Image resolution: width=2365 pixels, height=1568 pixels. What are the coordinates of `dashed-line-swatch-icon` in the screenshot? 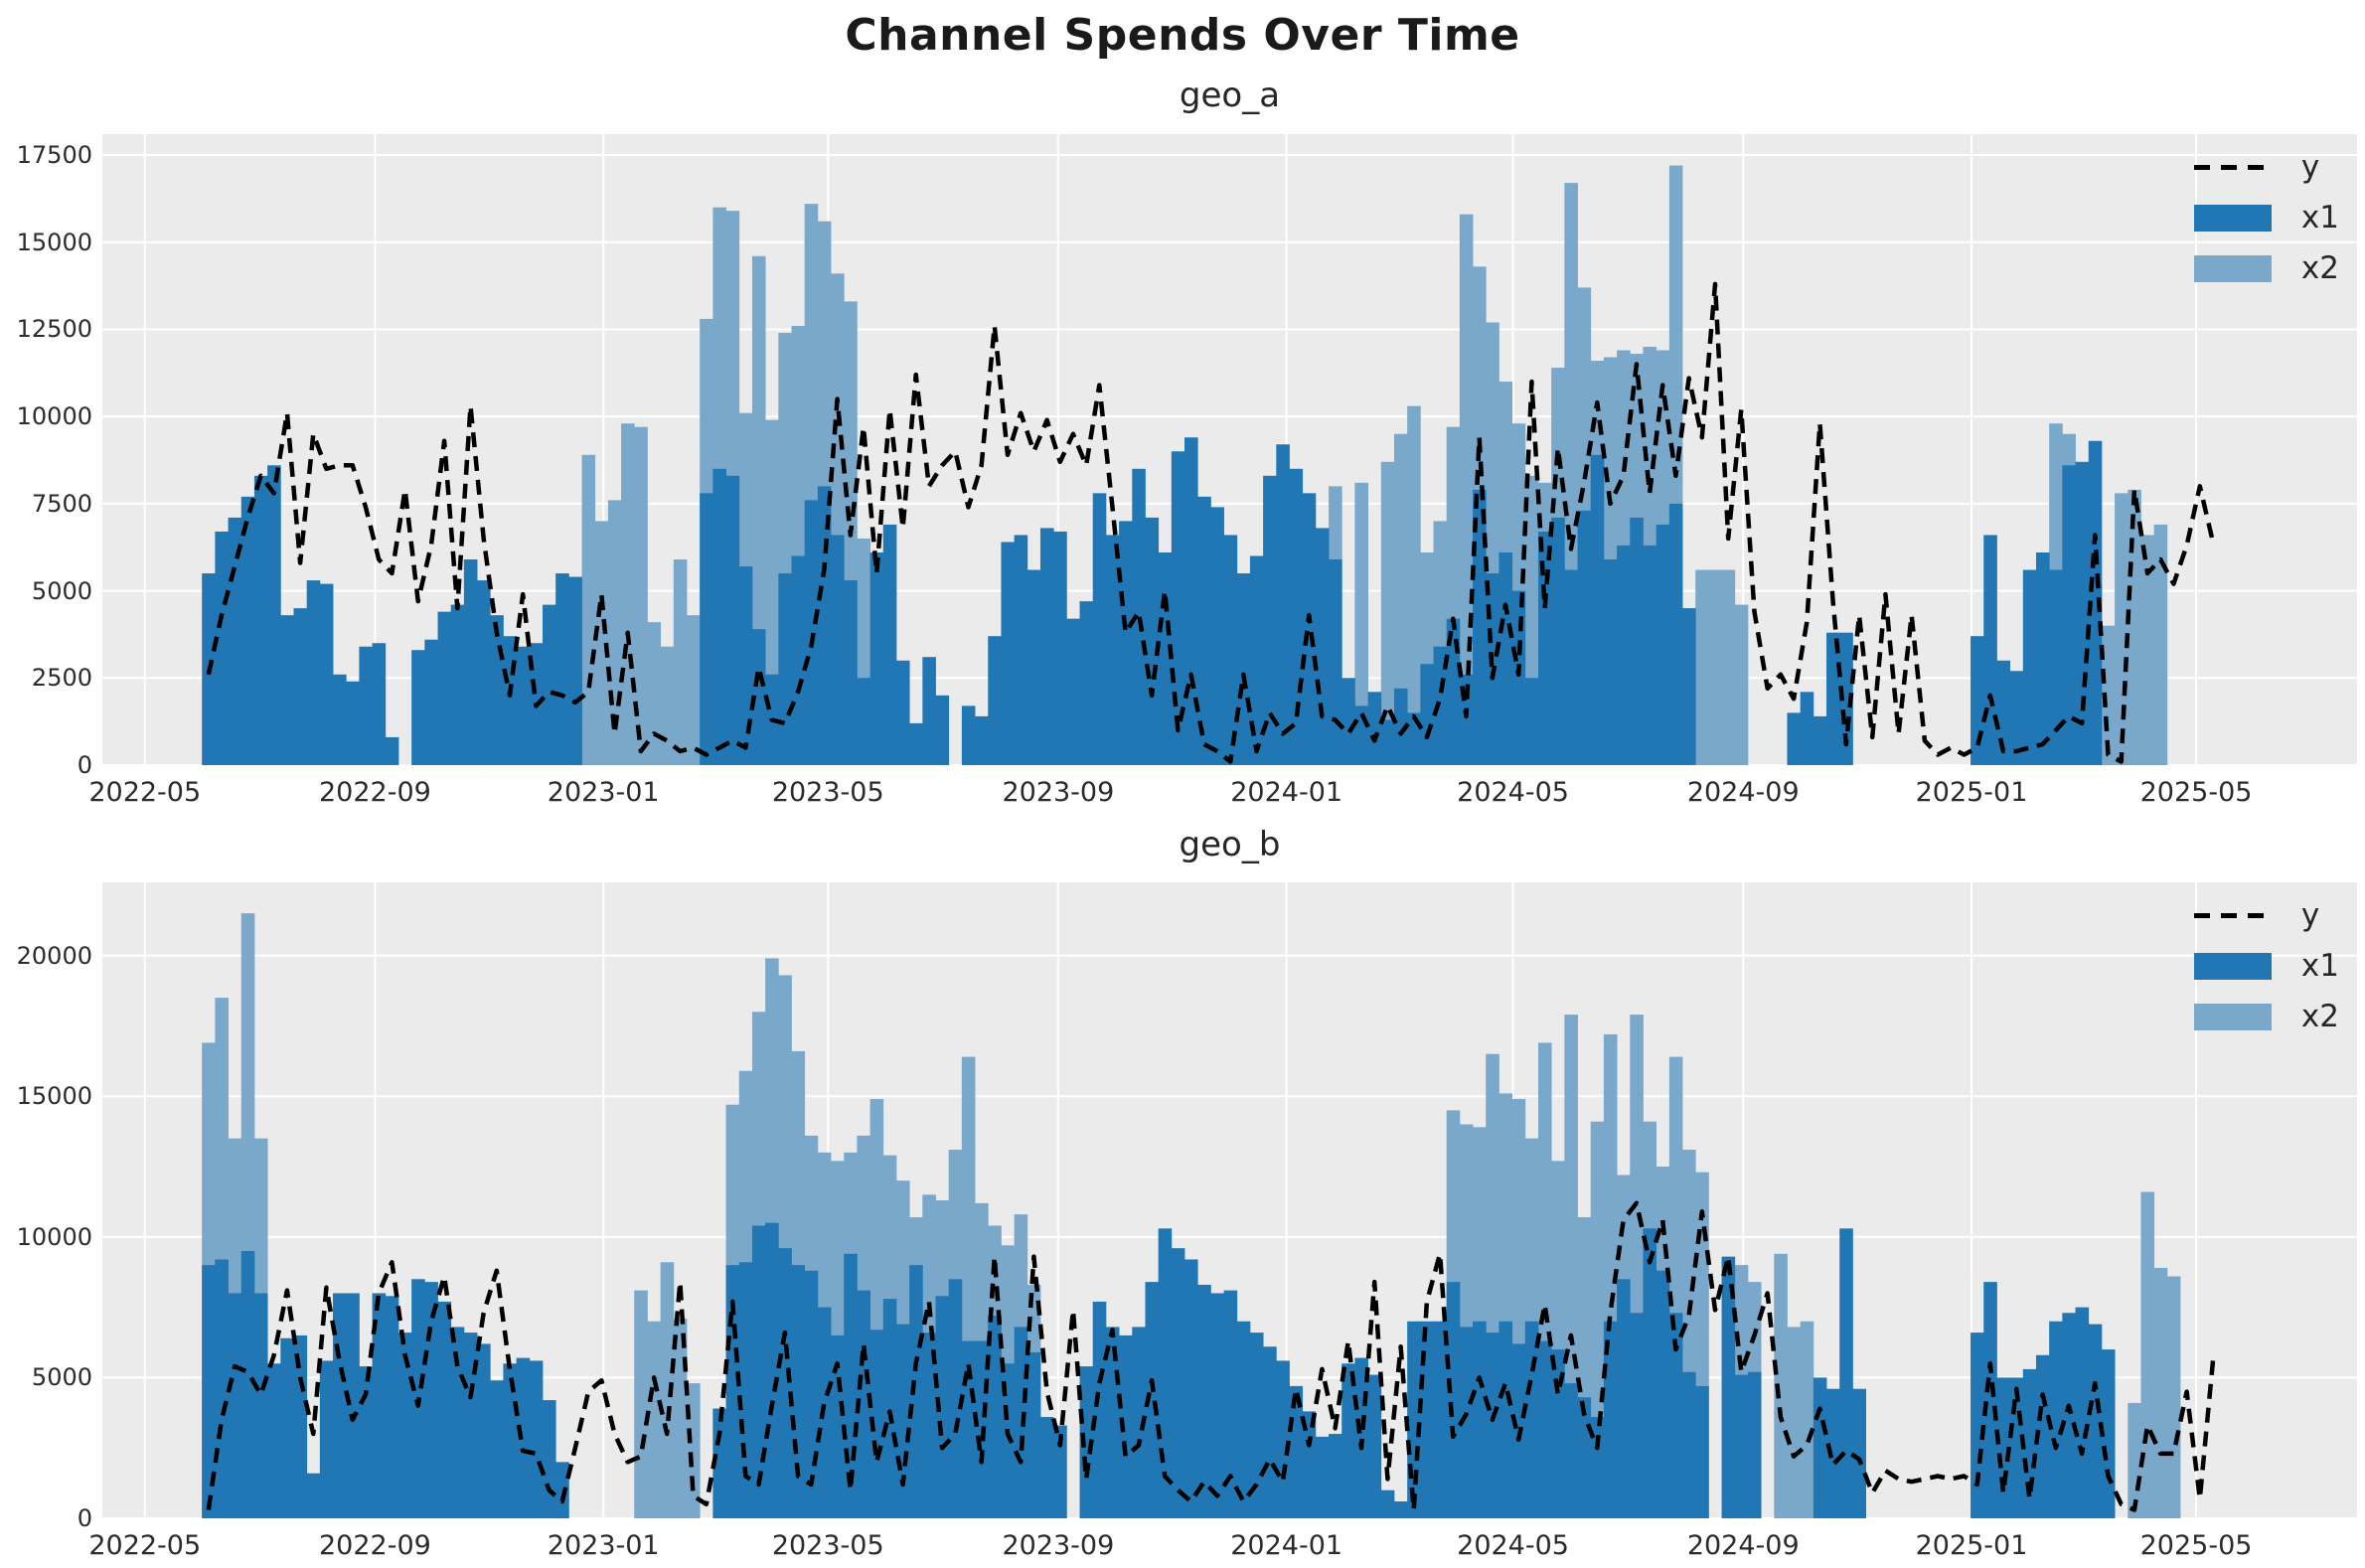 It's located at (2232, 167).